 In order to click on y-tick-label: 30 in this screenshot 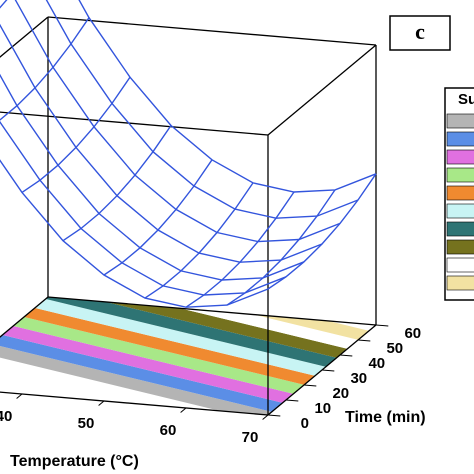, I will do `click(358, 378)`.